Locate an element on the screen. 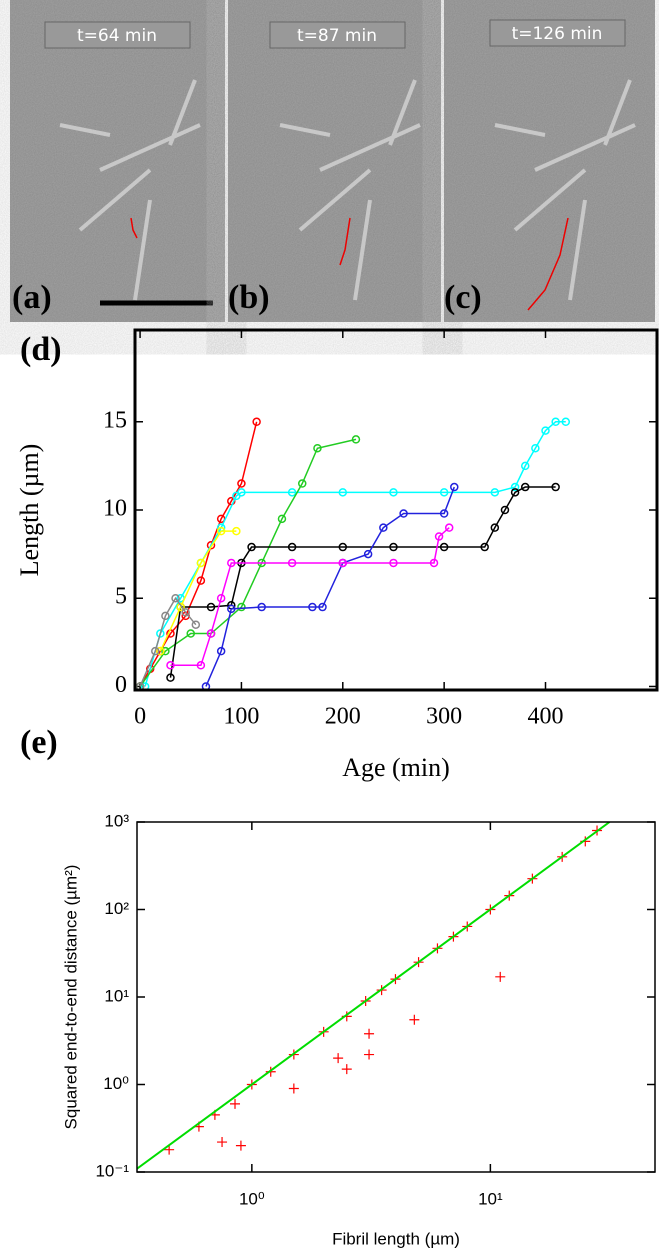  y-axis-label: Length (µm) is located at coordinates (29, 510).